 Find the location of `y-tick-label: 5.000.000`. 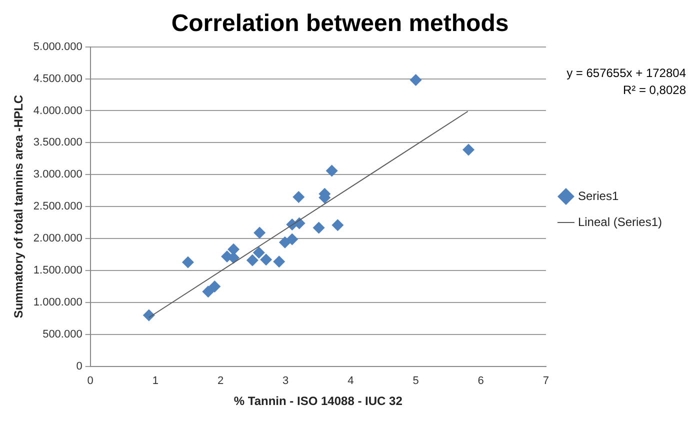

y-tick-label: 5.000.000 is located at coordinates (57, 46).